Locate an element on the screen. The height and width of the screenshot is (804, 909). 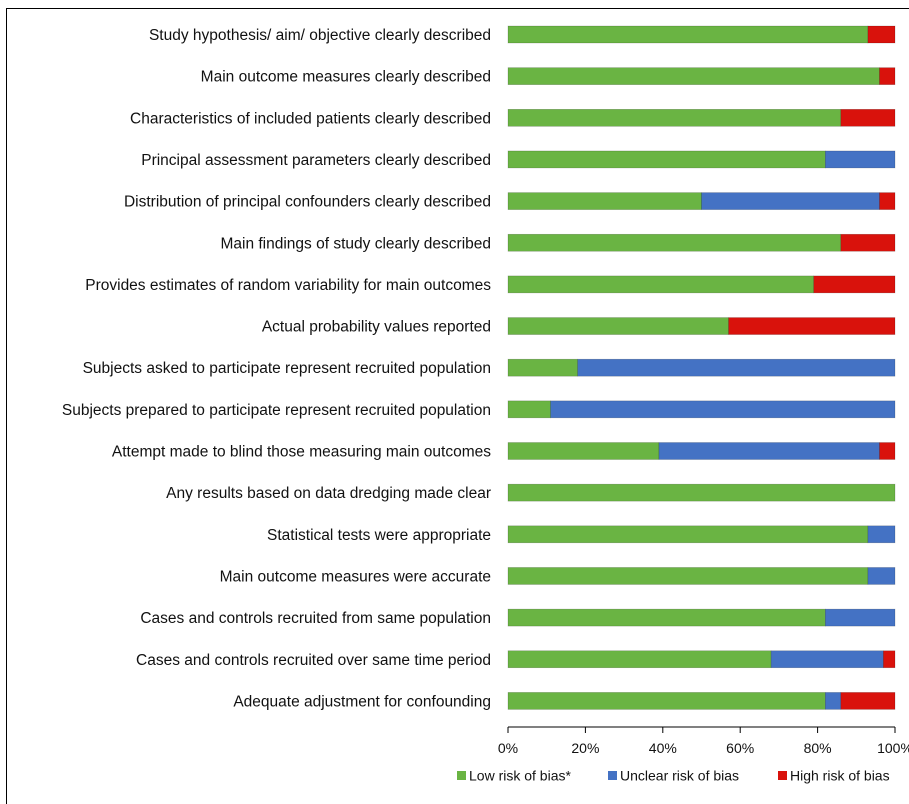
legend-swatch-high is located at coordinates (782, 775).